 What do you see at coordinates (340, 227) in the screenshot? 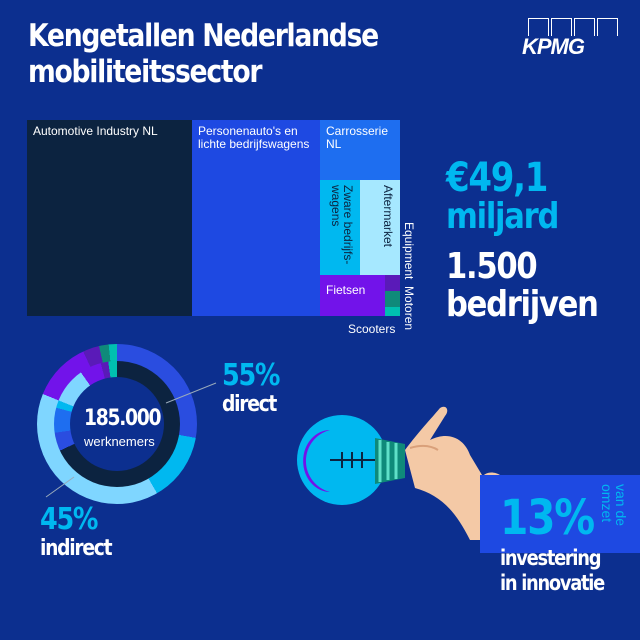
I see `treemap-cell: Zware bedrijfs-wagens` at bounding box center [340, 227].